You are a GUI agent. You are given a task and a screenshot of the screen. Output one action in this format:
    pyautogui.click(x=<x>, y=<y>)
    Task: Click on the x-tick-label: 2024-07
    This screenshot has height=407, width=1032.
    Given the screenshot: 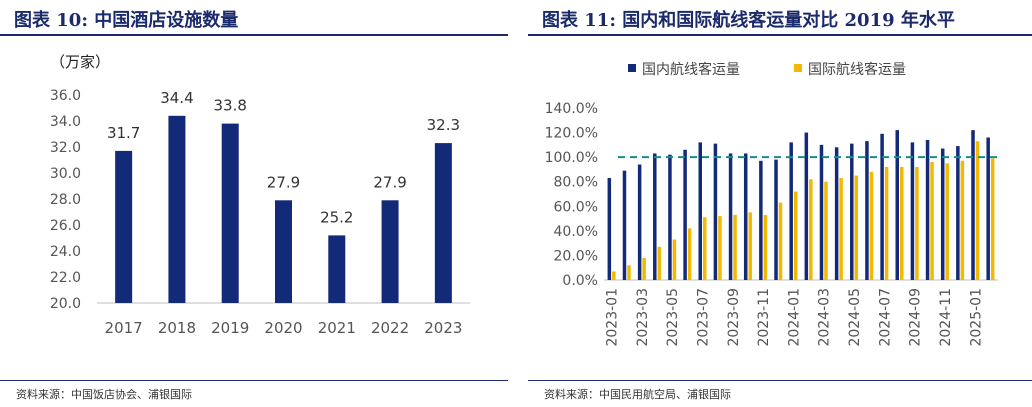 What is the action you would take?
    pyautogui.click(x=885, y=317)
    